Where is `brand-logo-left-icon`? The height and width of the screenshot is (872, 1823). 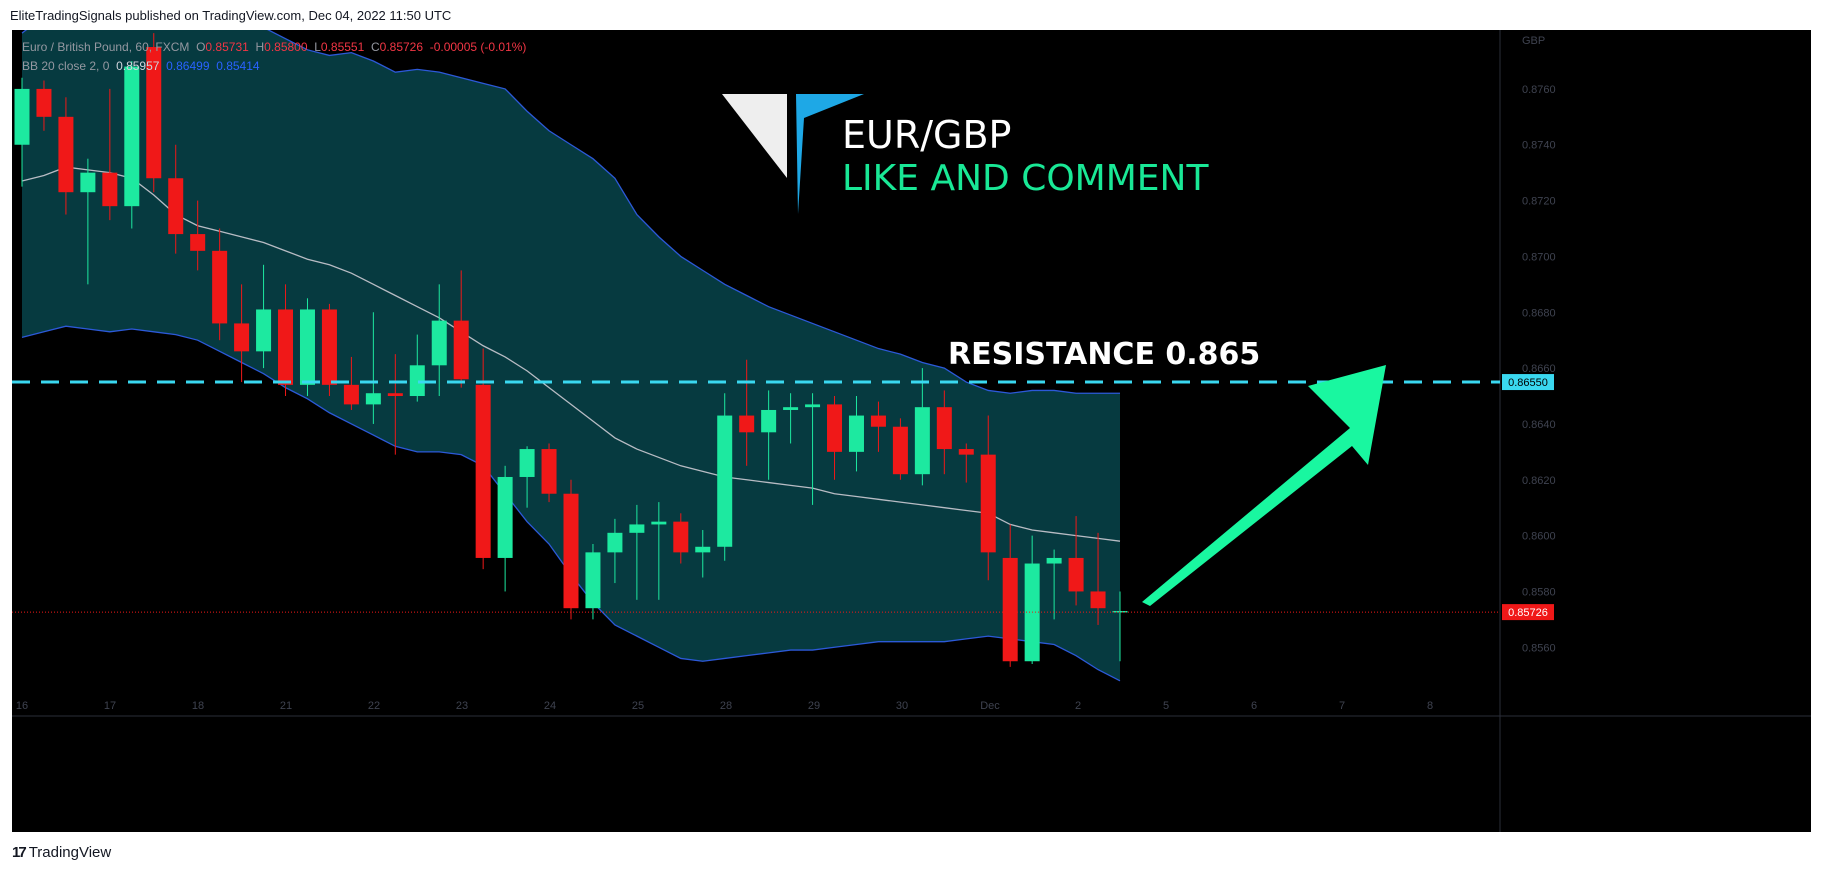
brand-logo-left-icon is located at coordinates (754, 136).